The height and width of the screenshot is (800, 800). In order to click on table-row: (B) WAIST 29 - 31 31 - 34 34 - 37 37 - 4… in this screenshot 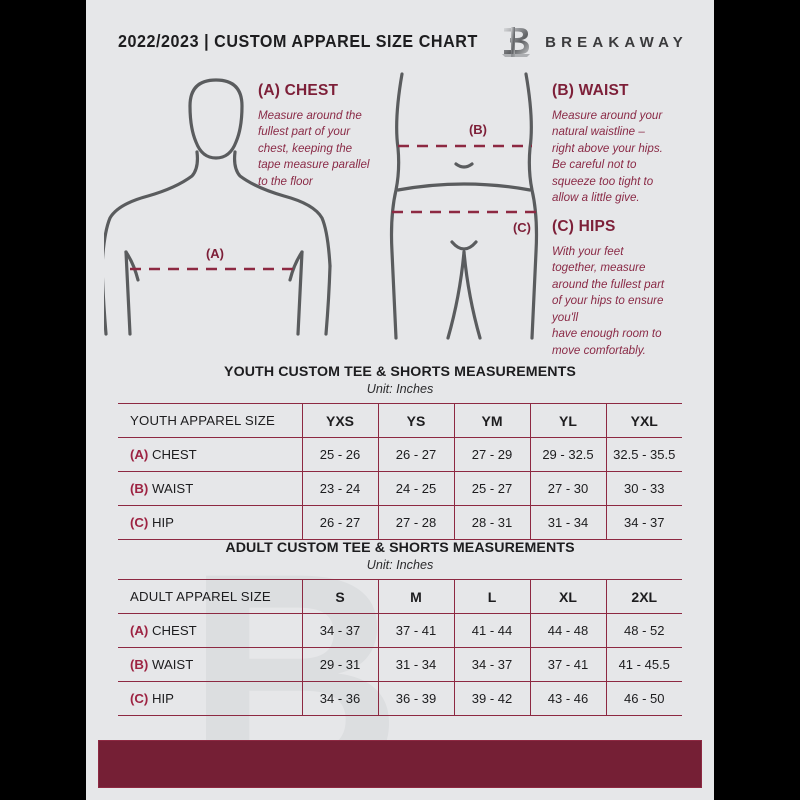, I will do `click(400, 664)`.